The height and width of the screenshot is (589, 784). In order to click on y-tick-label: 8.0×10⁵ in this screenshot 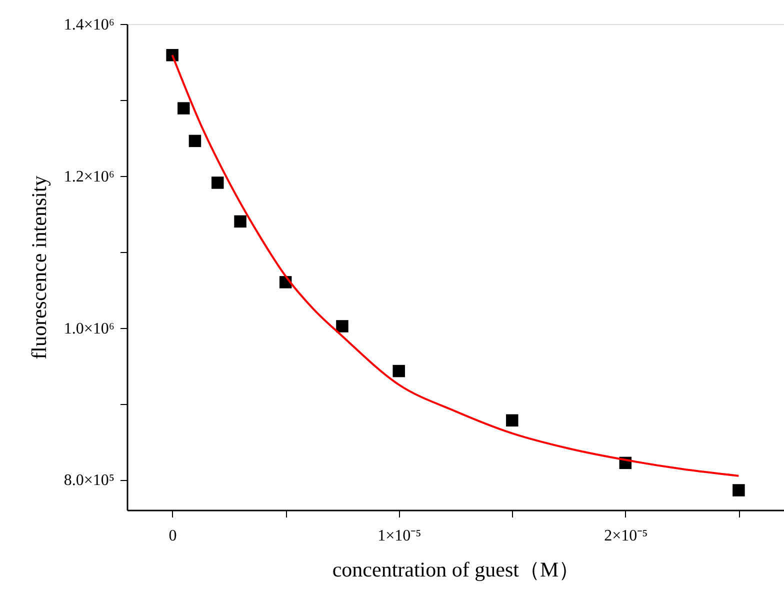, I will do `click(89, 481)`.